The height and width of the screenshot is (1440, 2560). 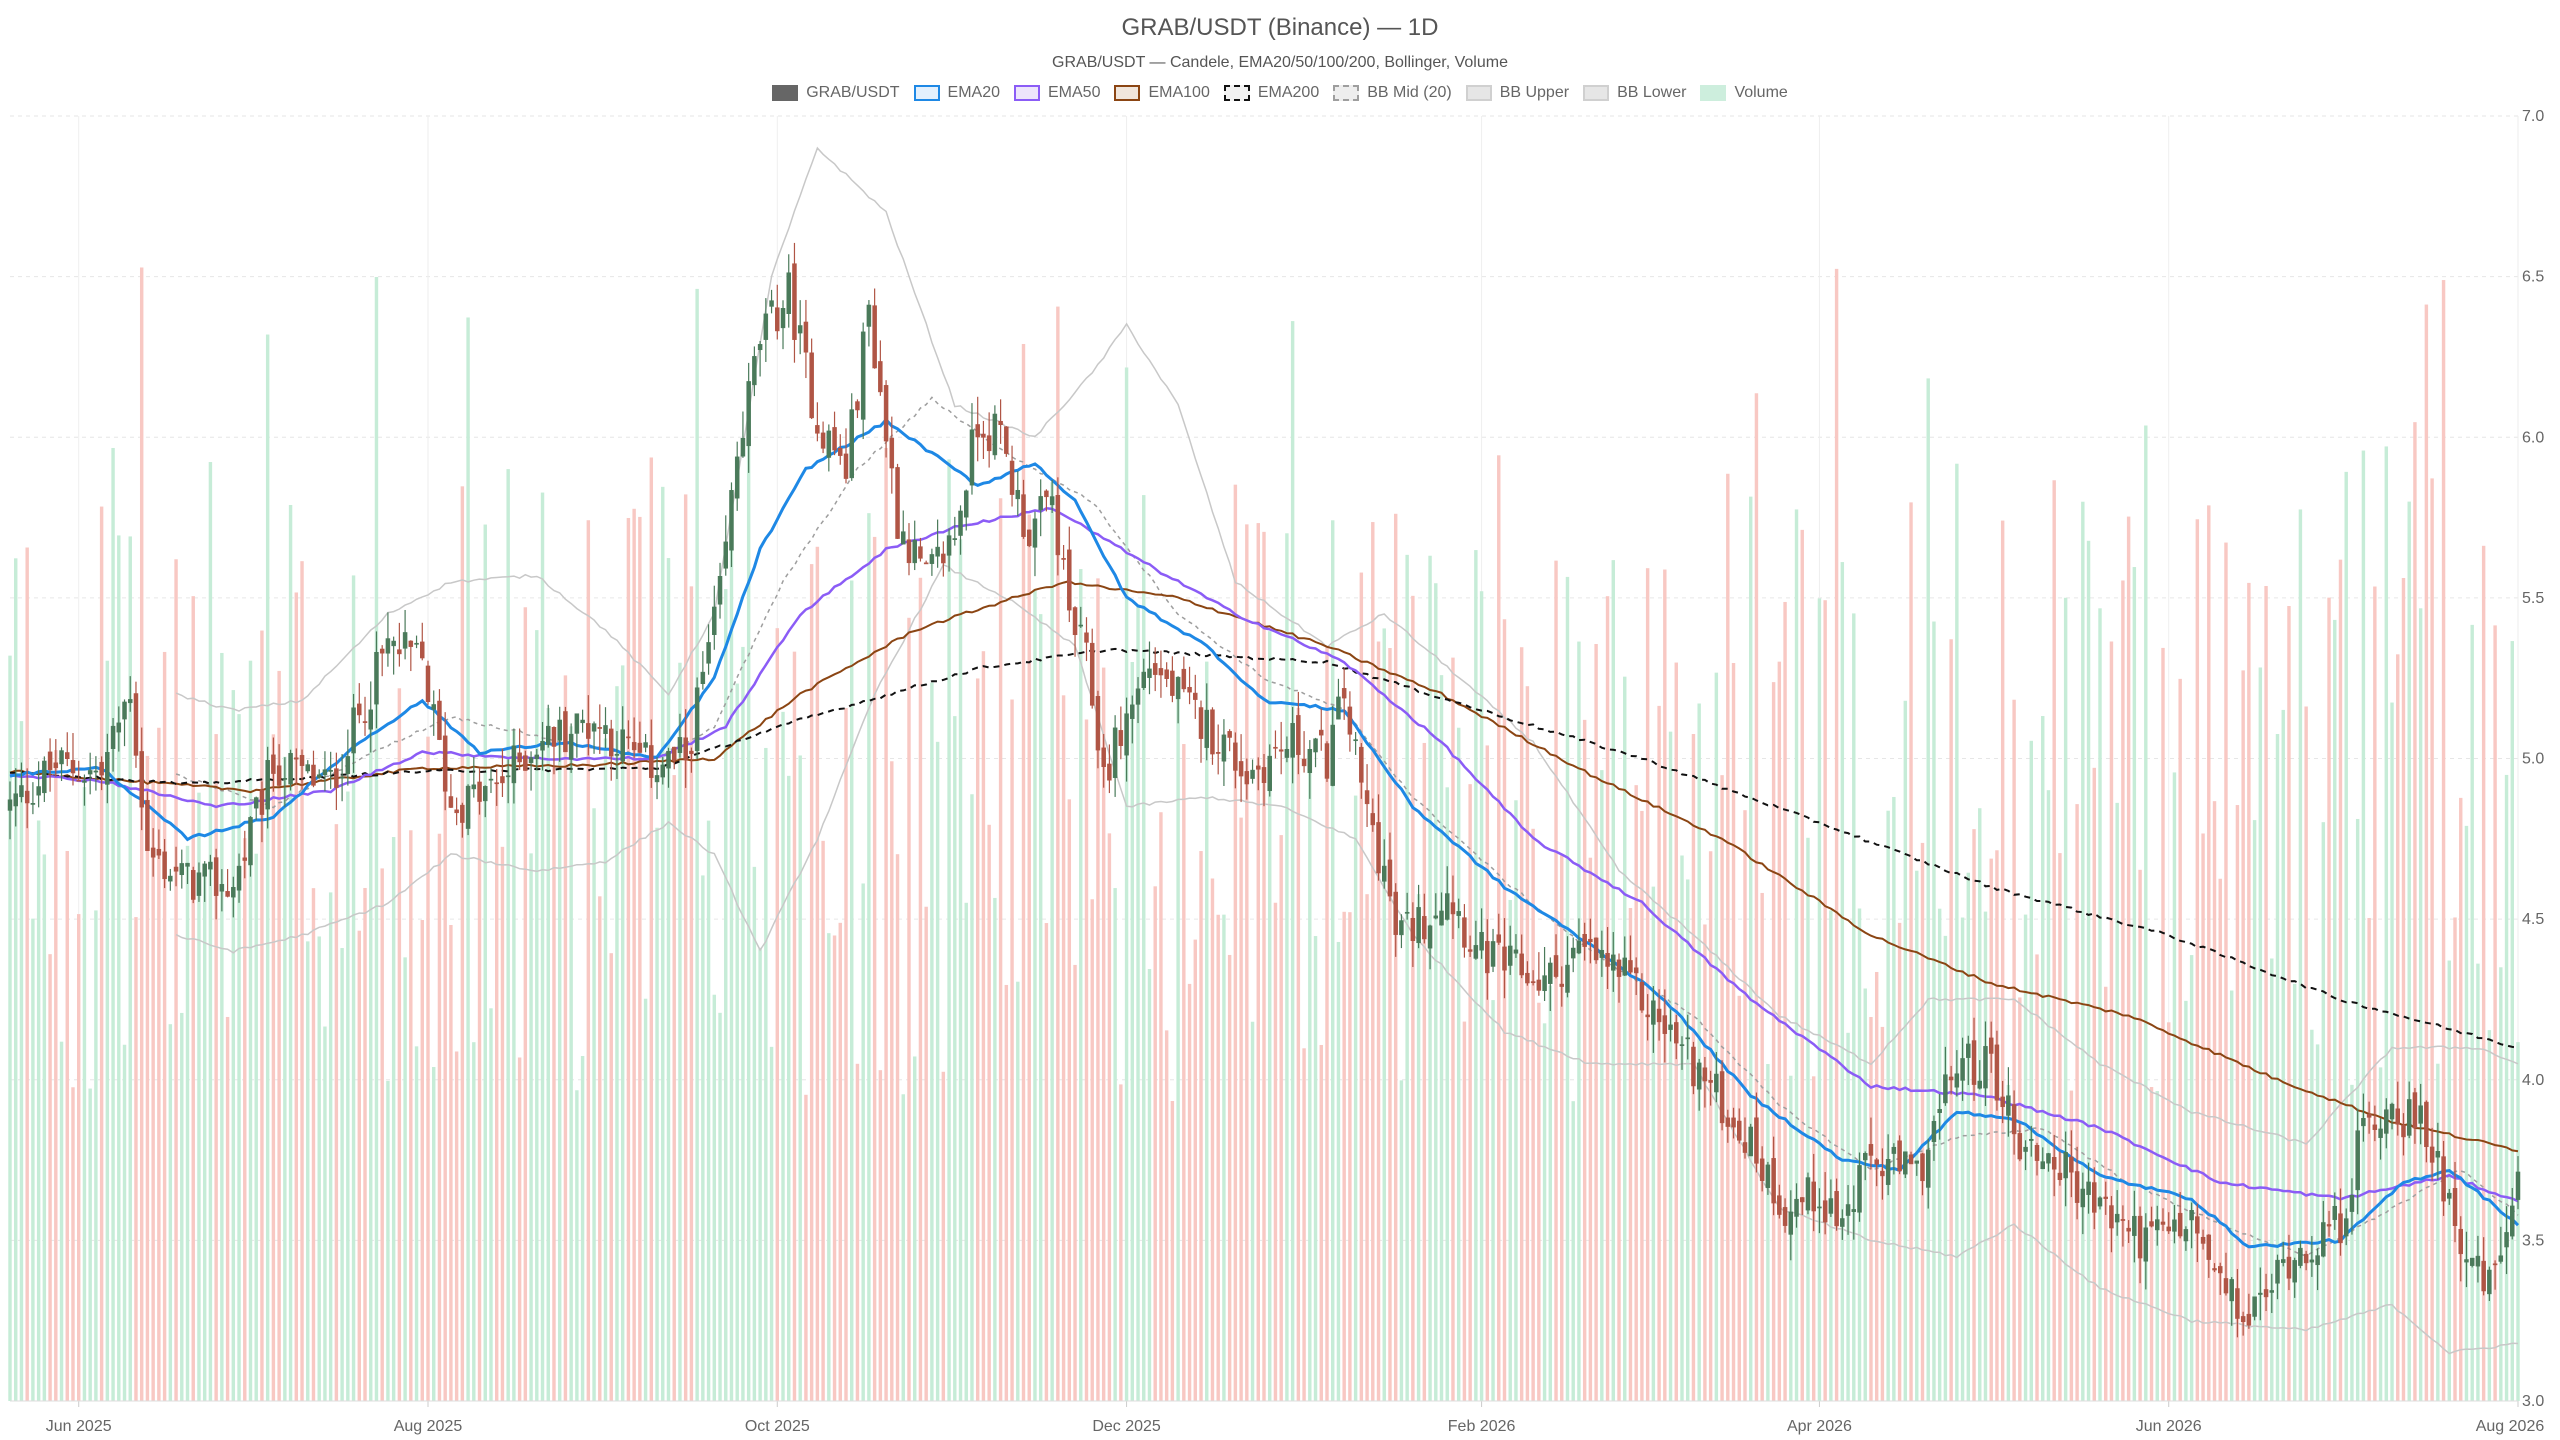 I want to click on legend-item-bblow: BB Lower, so click(x=1634, y=93).